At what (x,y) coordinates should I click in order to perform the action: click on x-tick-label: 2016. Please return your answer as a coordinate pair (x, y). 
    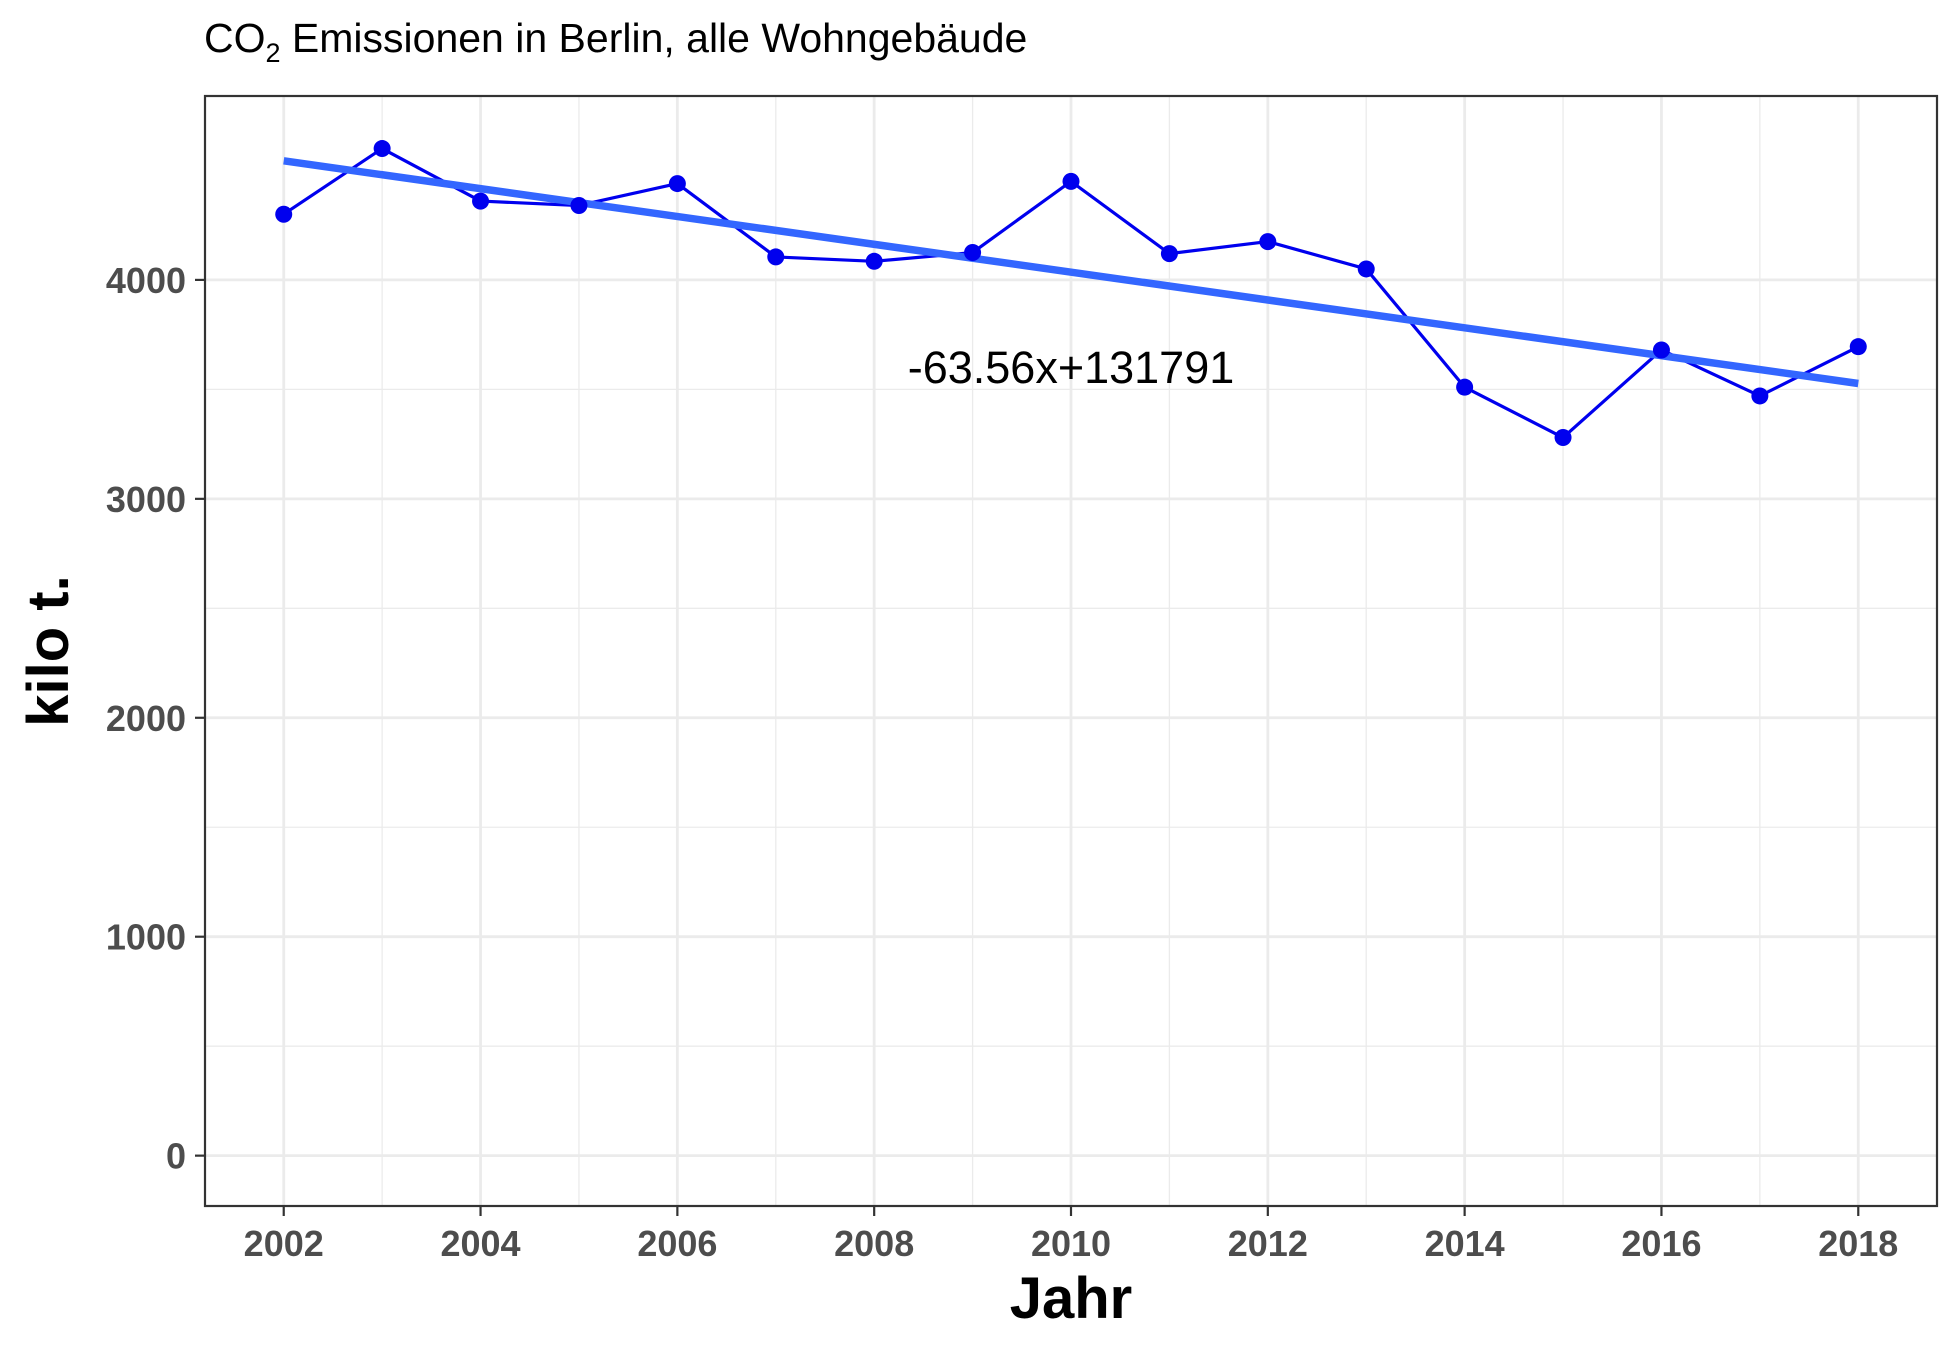
    Looking at the image, I should click on (1661, 1243).